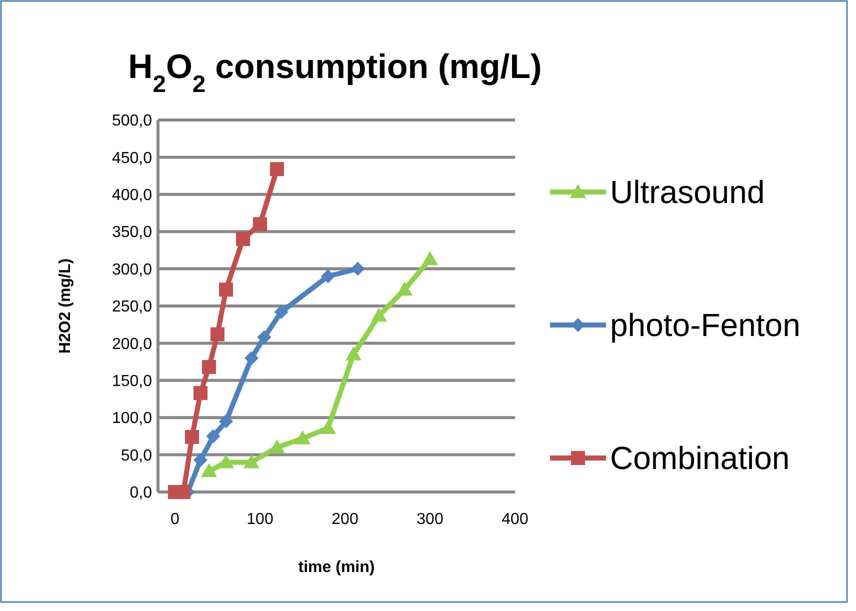 The width and height of the screenshot is (856, 611). I want to click on x-tick-label: 200, so click(345, 519).